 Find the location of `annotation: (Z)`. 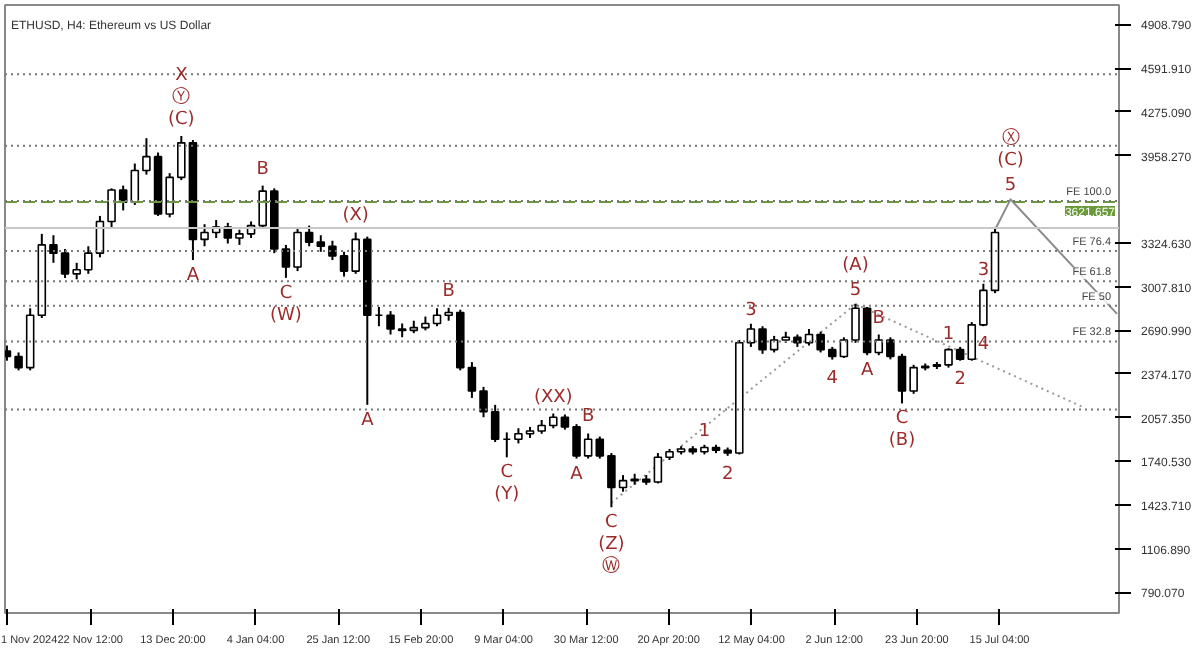

annotation: (Z) is located at coordinates (611, 545).